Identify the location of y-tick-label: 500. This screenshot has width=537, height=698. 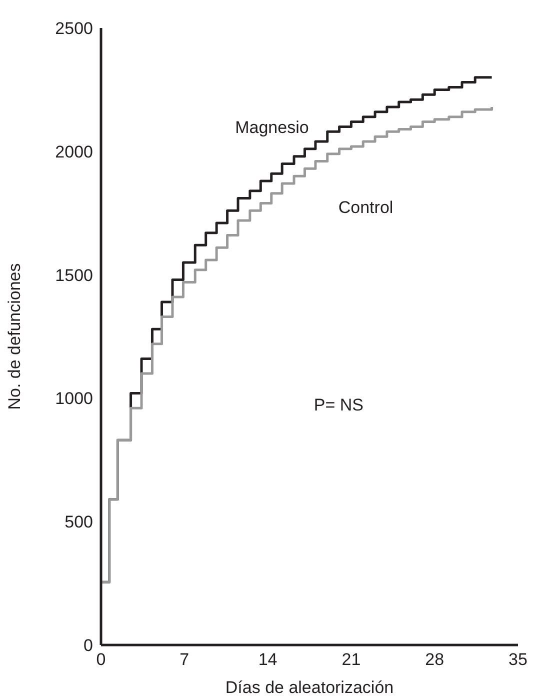
(78, 522).